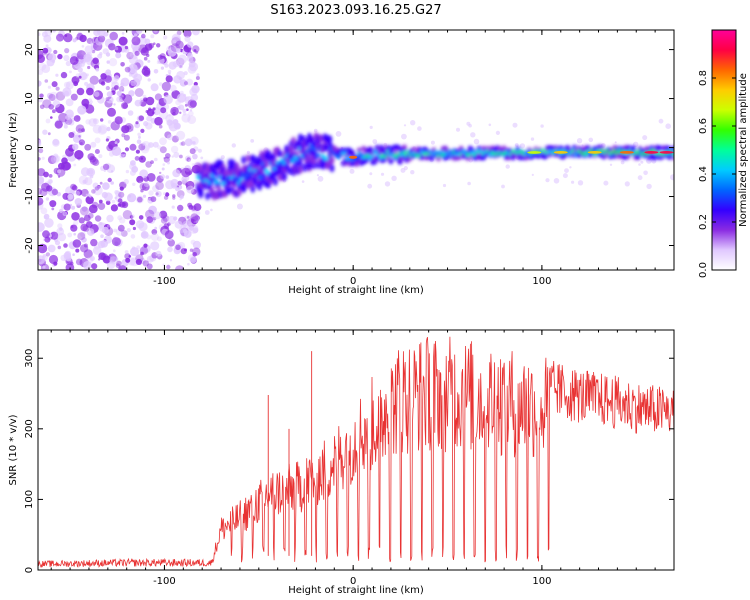  Describe the element at coordinates (13, 449) in the screenshot. I see `snr-ylabel: SNR (10 * v/v)` at that location.